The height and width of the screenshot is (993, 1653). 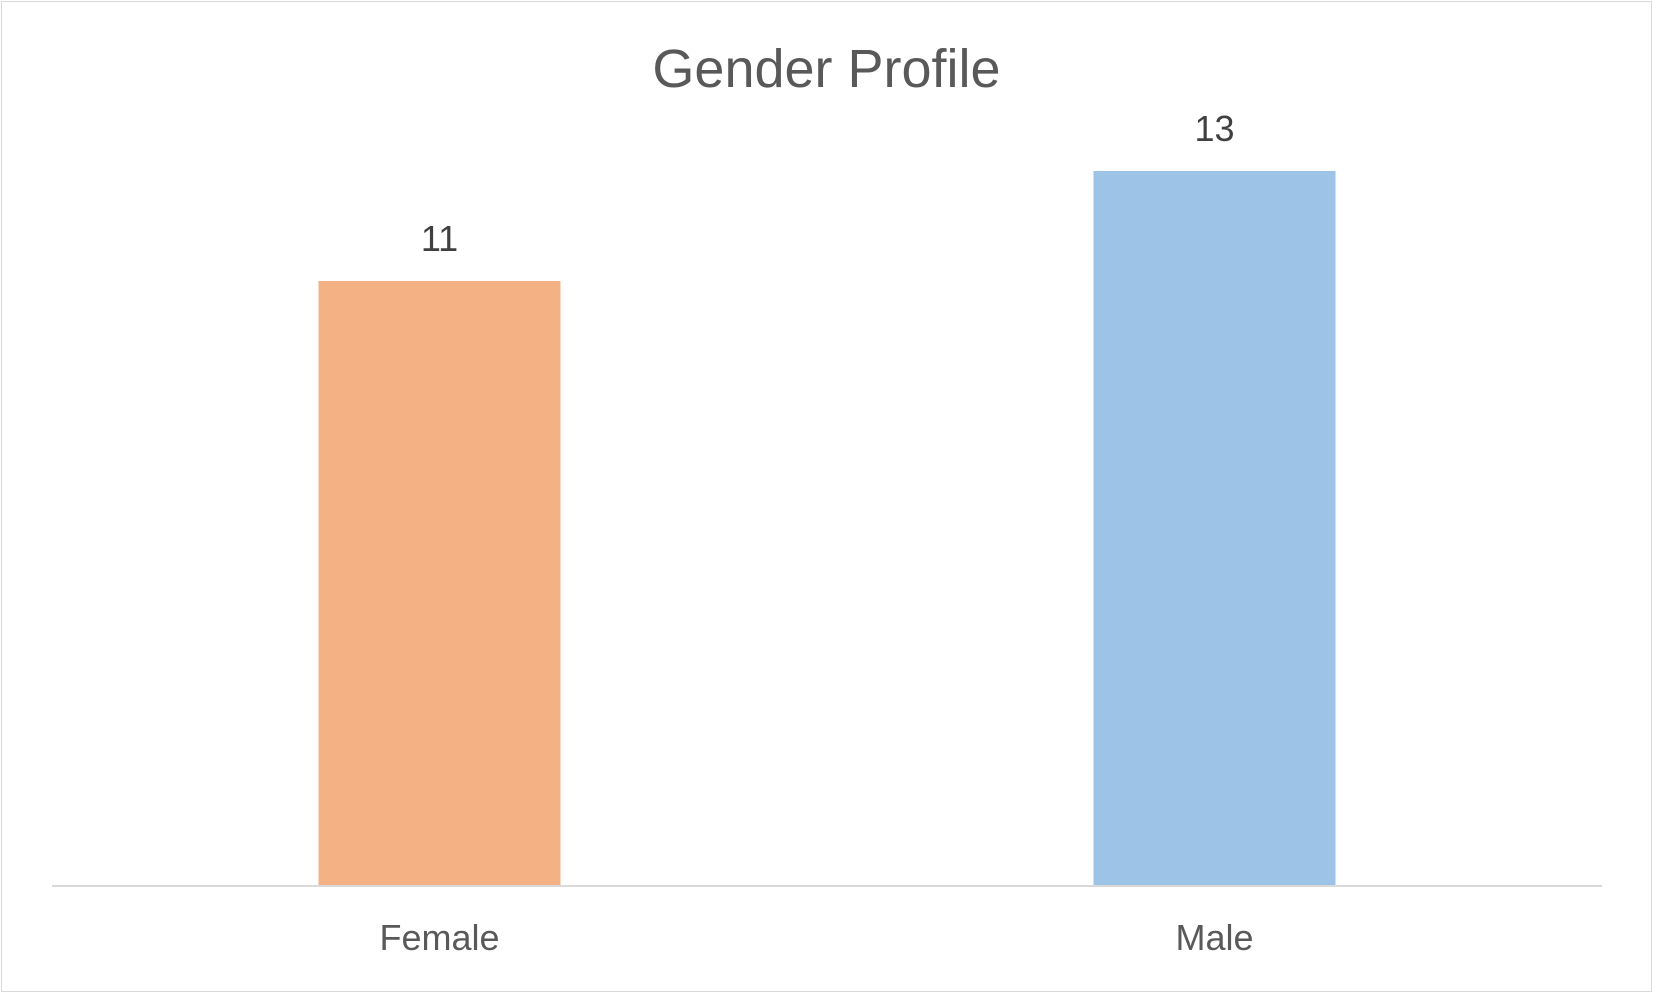 I want to click on x-tick-label-female: Female, so click(x=439, y=937).